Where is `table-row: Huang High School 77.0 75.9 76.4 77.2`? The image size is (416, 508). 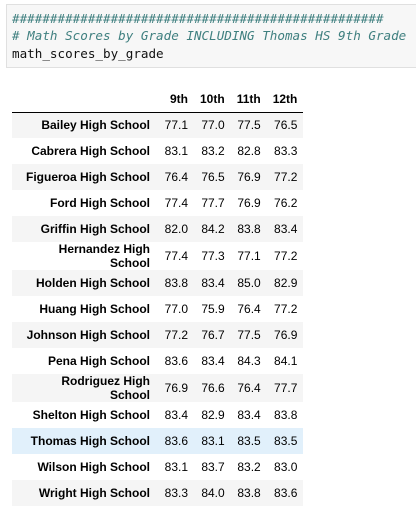
table-row: Huang High School 77.0 75.9 76.4 77.2 is located at coordinates (157, 309).